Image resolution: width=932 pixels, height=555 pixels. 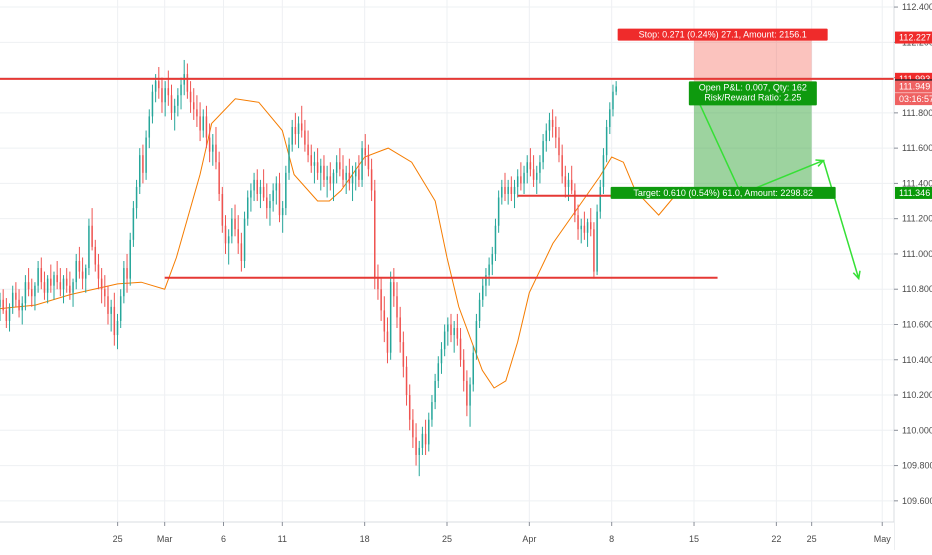 I want to click on price-tick-label: 110.200, so click(x=917, y=395).